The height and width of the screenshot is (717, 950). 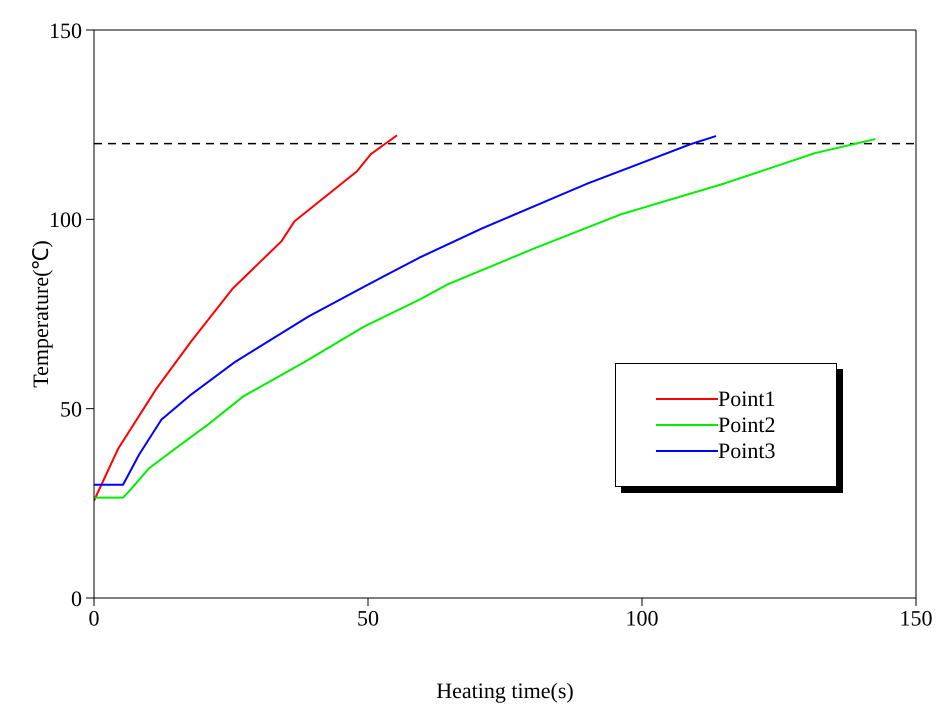 What do you see at coordinates (40, 314) in the screenshot?
I see `y-axis-title: Temperature(℃)` at bounding box center [40, 314].